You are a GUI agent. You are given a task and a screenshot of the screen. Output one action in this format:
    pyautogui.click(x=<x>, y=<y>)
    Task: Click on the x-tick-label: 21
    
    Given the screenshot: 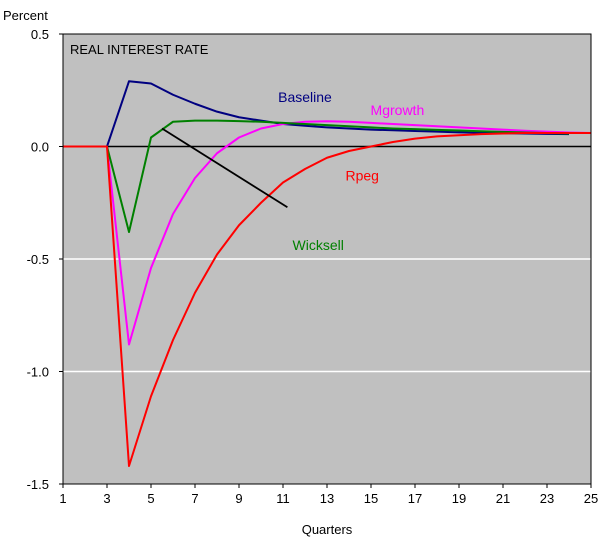 What is the action you would take?
    pyautogui.click(x=503, y=498)
    